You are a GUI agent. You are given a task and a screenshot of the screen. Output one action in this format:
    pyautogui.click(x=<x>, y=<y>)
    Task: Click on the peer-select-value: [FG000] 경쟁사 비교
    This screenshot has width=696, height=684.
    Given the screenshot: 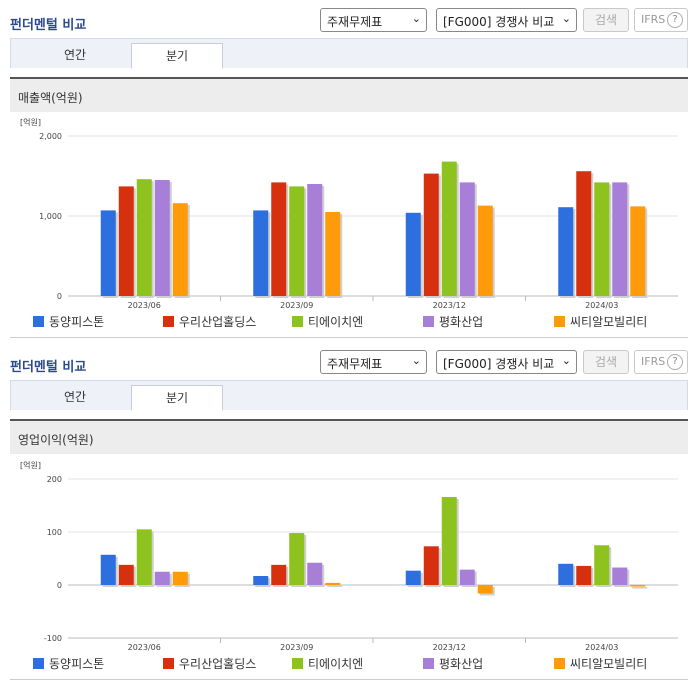 What is the action you would take?
    pyautogui.click(x=499, y=364)
    